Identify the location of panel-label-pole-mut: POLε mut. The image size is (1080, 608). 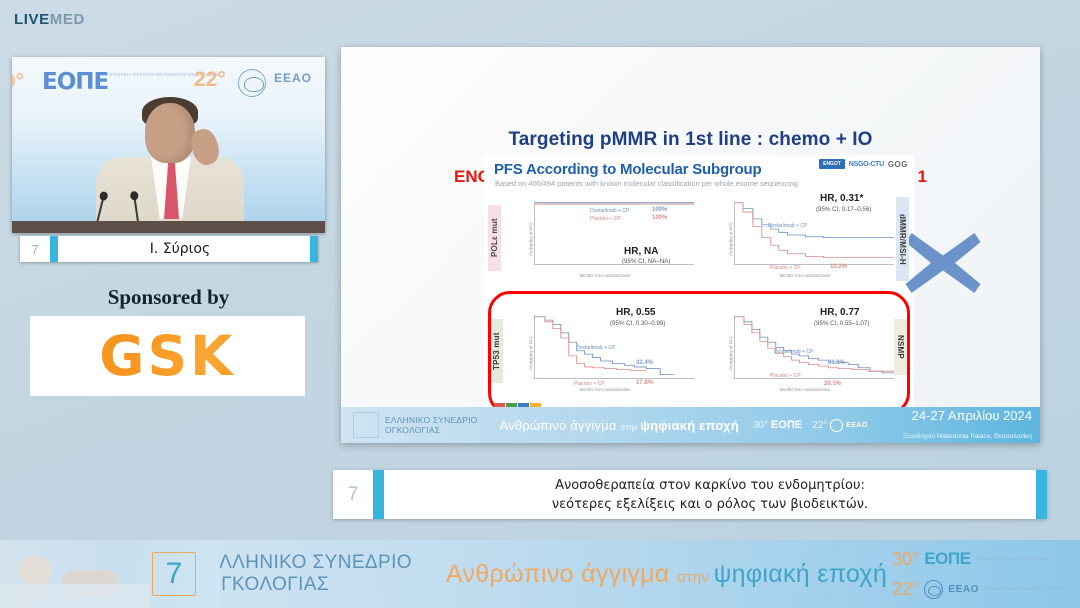
(494, 238).